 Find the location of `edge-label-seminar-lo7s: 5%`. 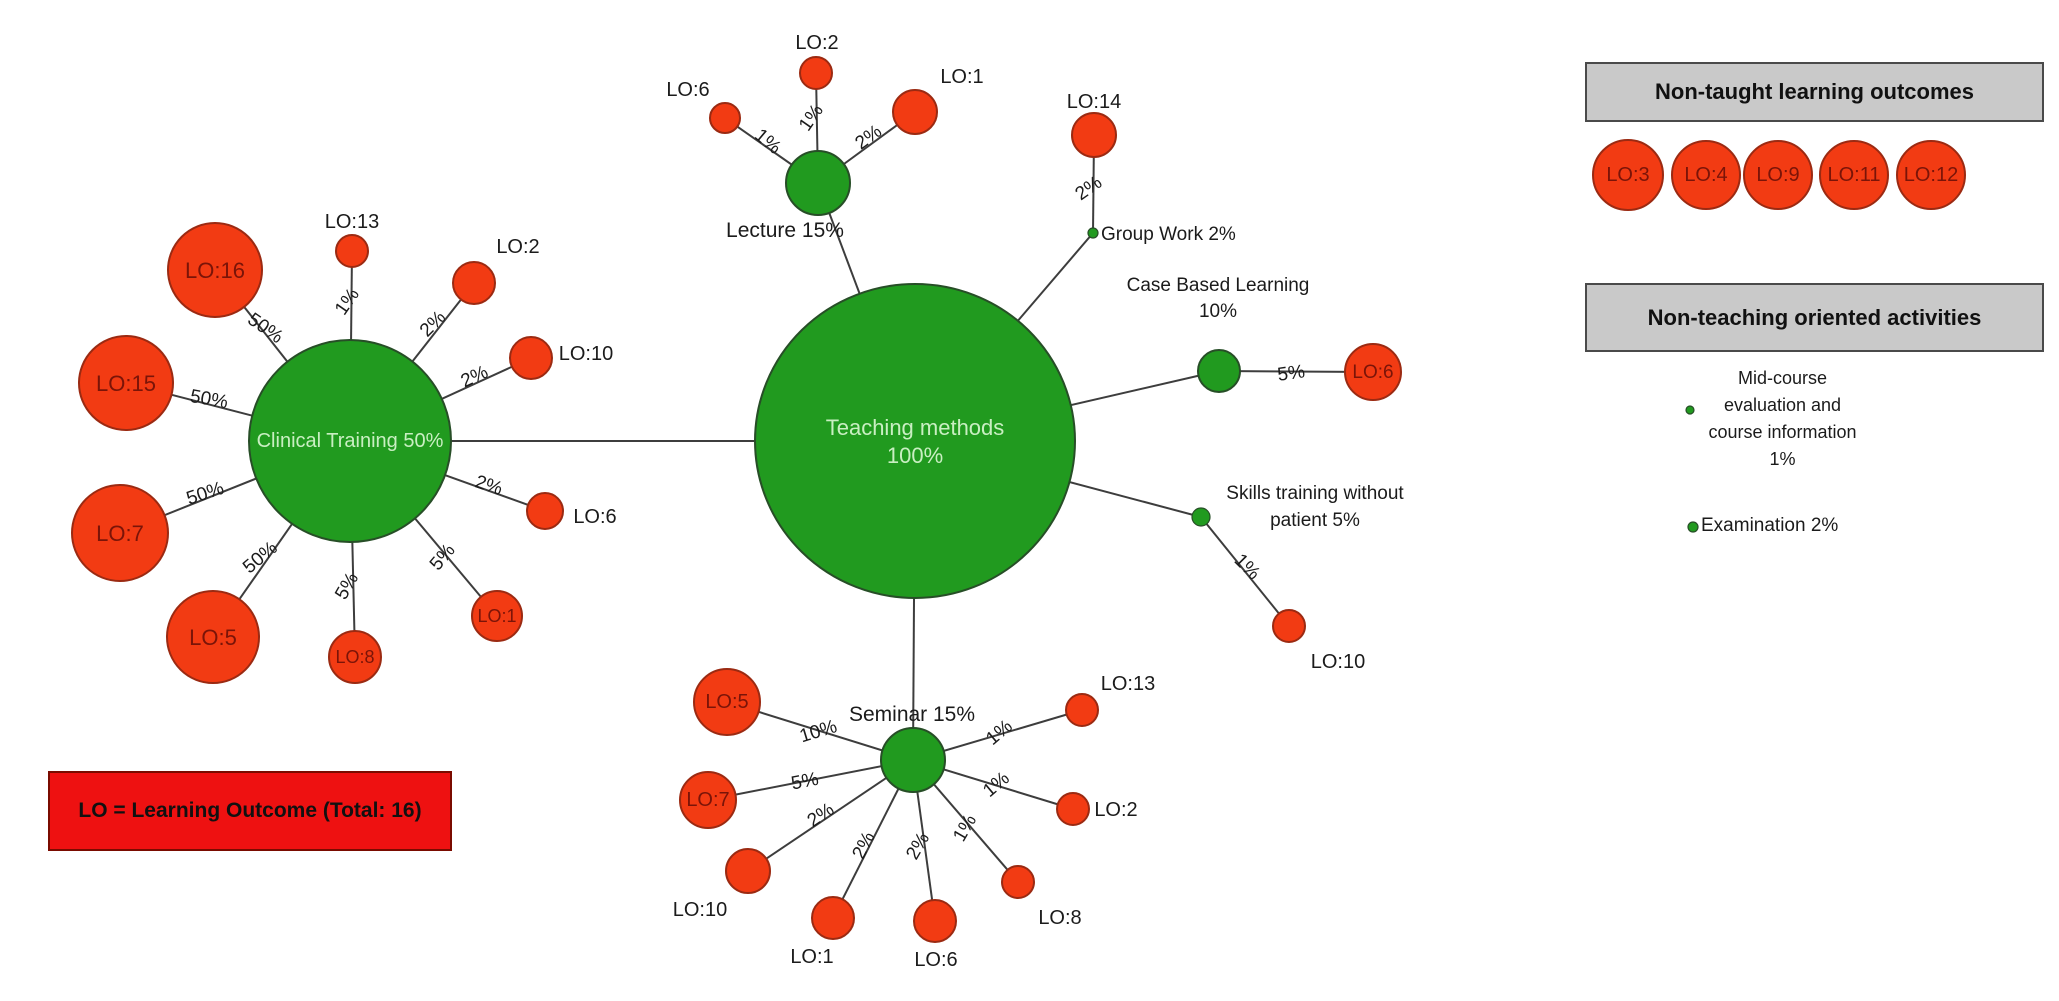

edge-label-seminar-lo7s: 5% is located at coordinates (804, 782).